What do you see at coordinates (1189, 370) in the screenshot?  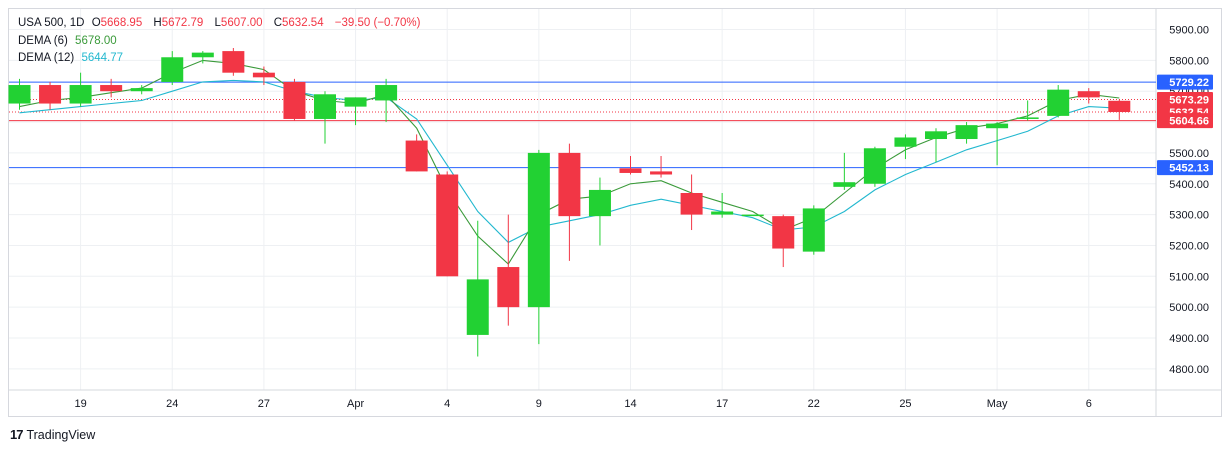 I see `price-tick: 4800.00` at bounding box center [1189, 370].